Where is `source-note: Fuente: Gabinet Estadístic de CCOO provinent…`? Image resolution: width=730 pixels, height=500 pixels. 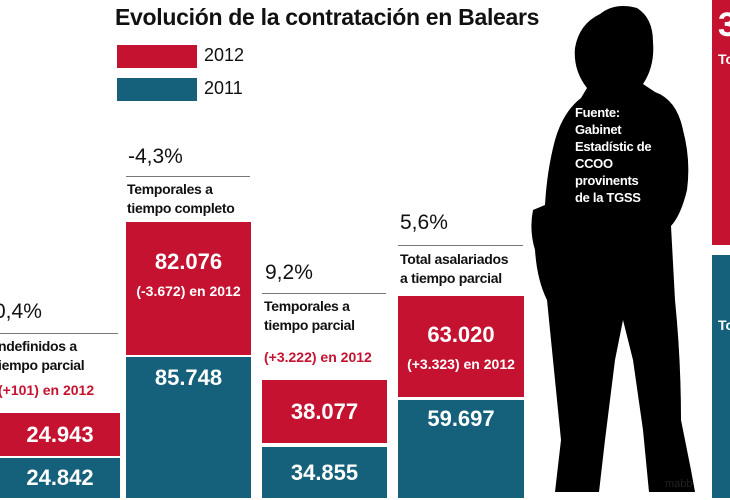
source-note: Fuente: Gabinet Estadístic de CCOO provinent… is located at coordinates (613, 155).